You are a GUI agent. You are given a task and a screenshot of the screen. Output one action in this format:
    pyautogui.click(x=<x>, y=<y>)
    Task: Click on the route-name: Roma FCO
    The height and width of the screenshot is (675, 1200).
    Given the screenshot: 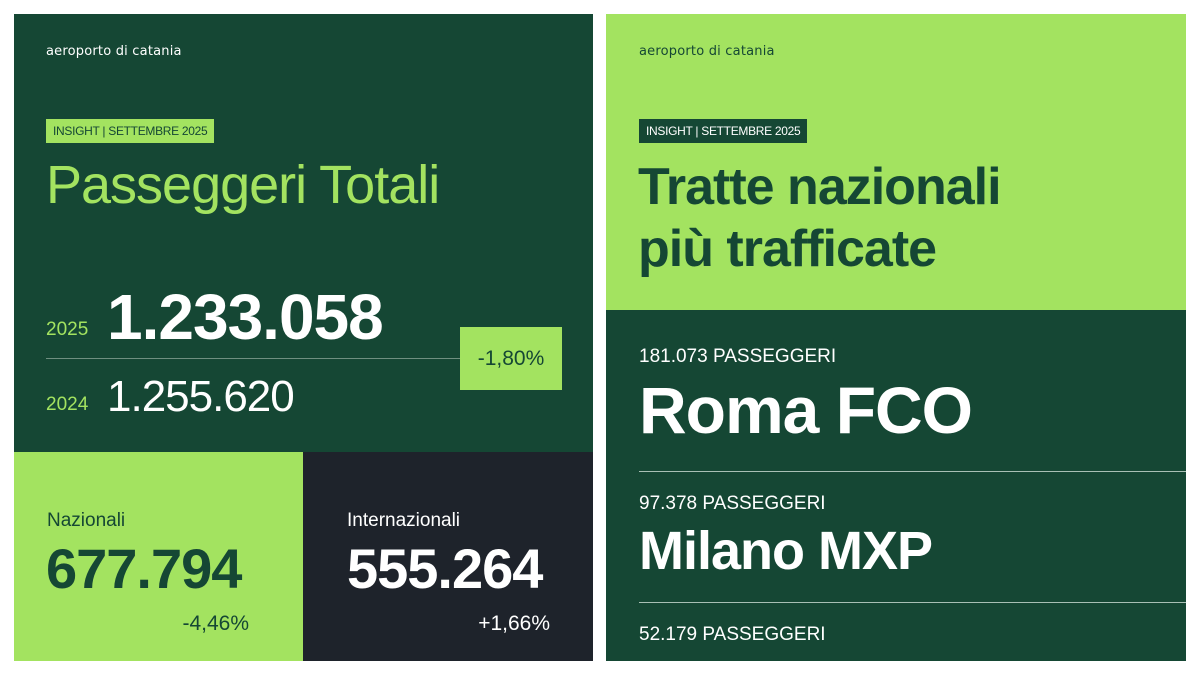 What is the action you would take?
    pyautogui.click(x=806, y=410)
    